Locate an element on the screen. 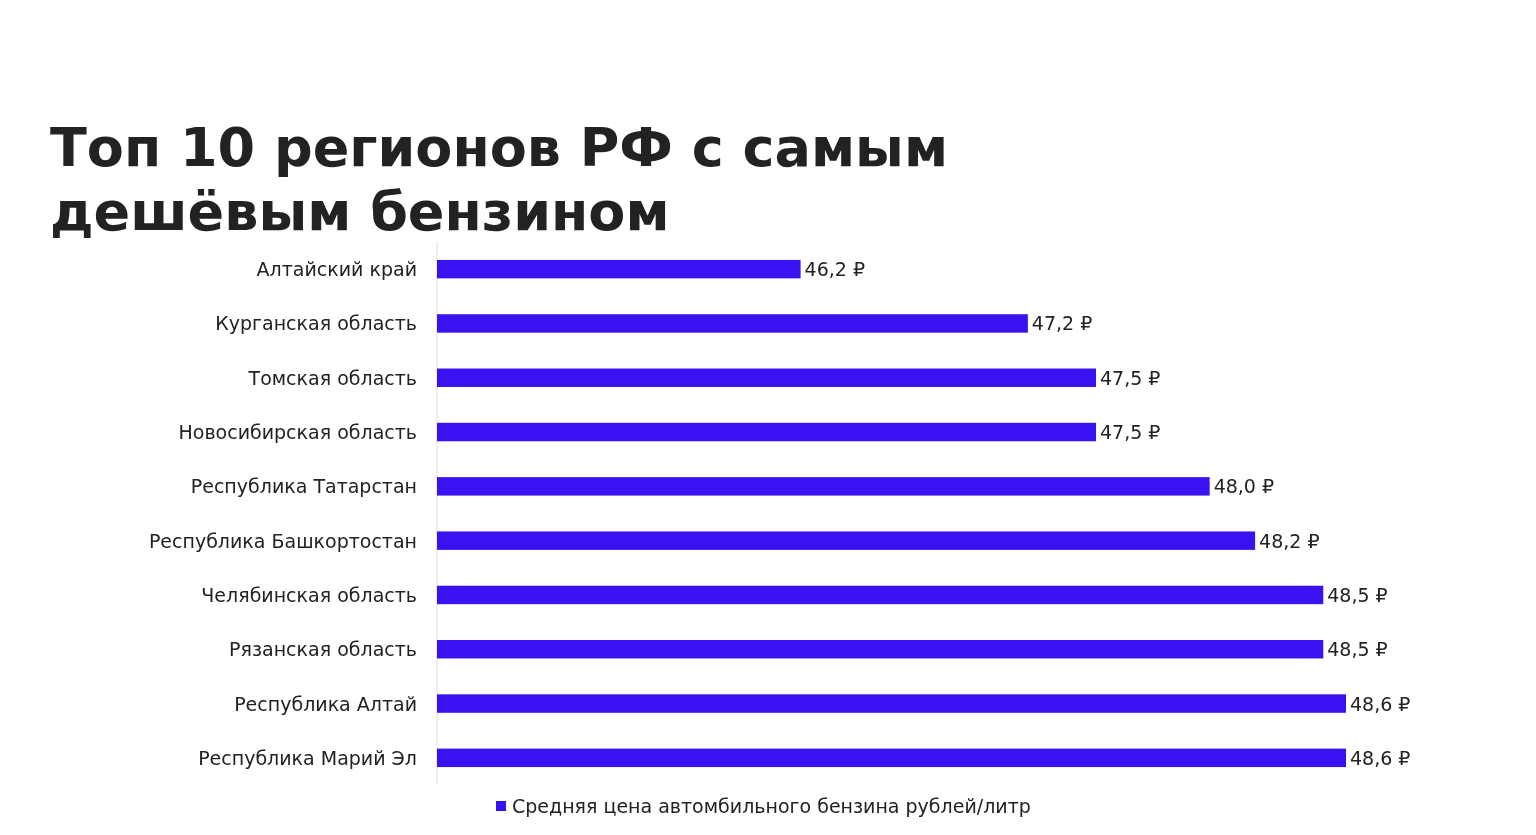 This screenshot has height=835, width=1536. y-tick-label: Челябинская область is located at coordinates (309, 594).